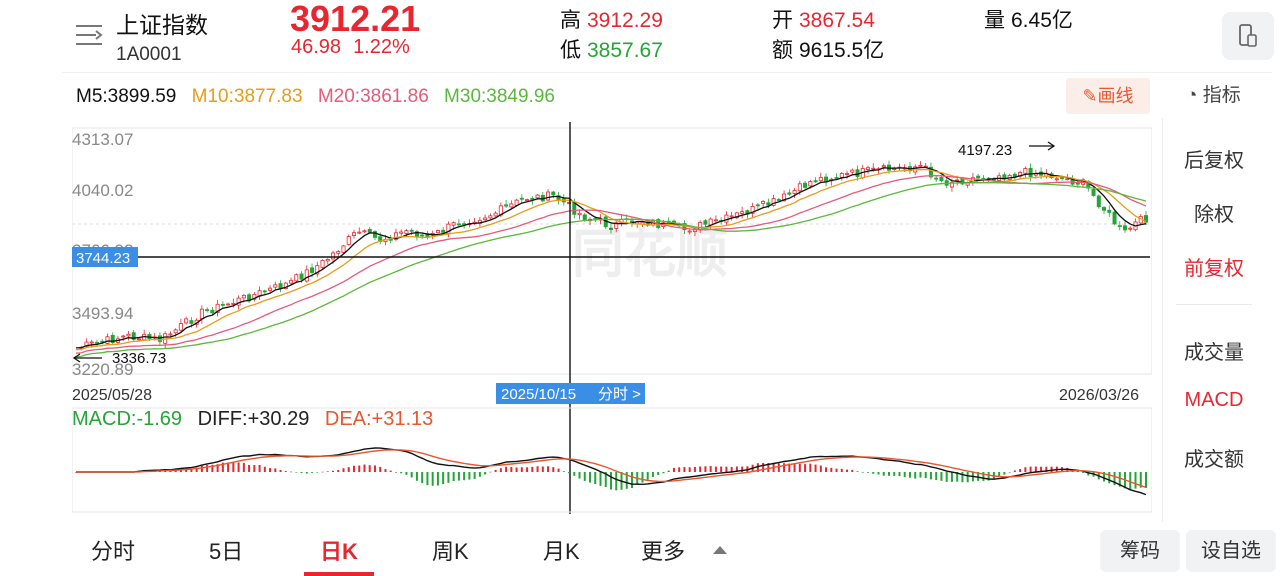  I want to click on menu-icon, so click(90, 36).